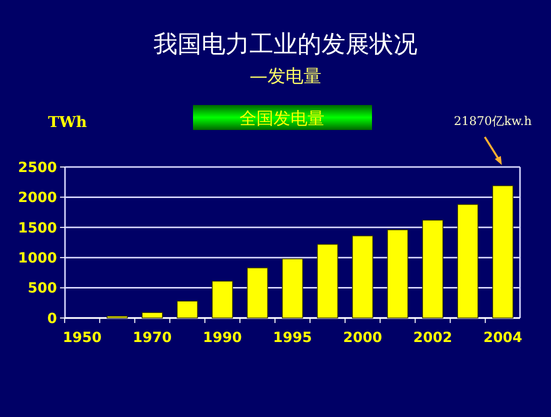 This screenshot has height=417, width=551. What do you see at coordinates (286, 44) in the screenshot?
I see `chart-title: 我国电力工业的发展状况` at bounding box center [286, 44].